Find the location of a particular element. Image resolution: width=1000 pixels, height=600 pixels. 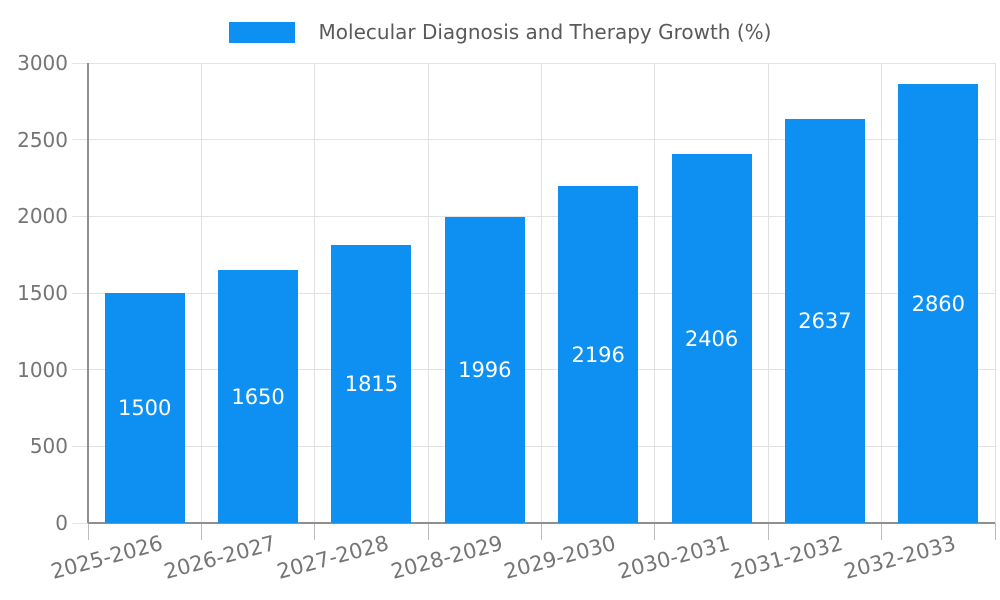

y-axis-label: 2500 is located at coordinates (42, 139).